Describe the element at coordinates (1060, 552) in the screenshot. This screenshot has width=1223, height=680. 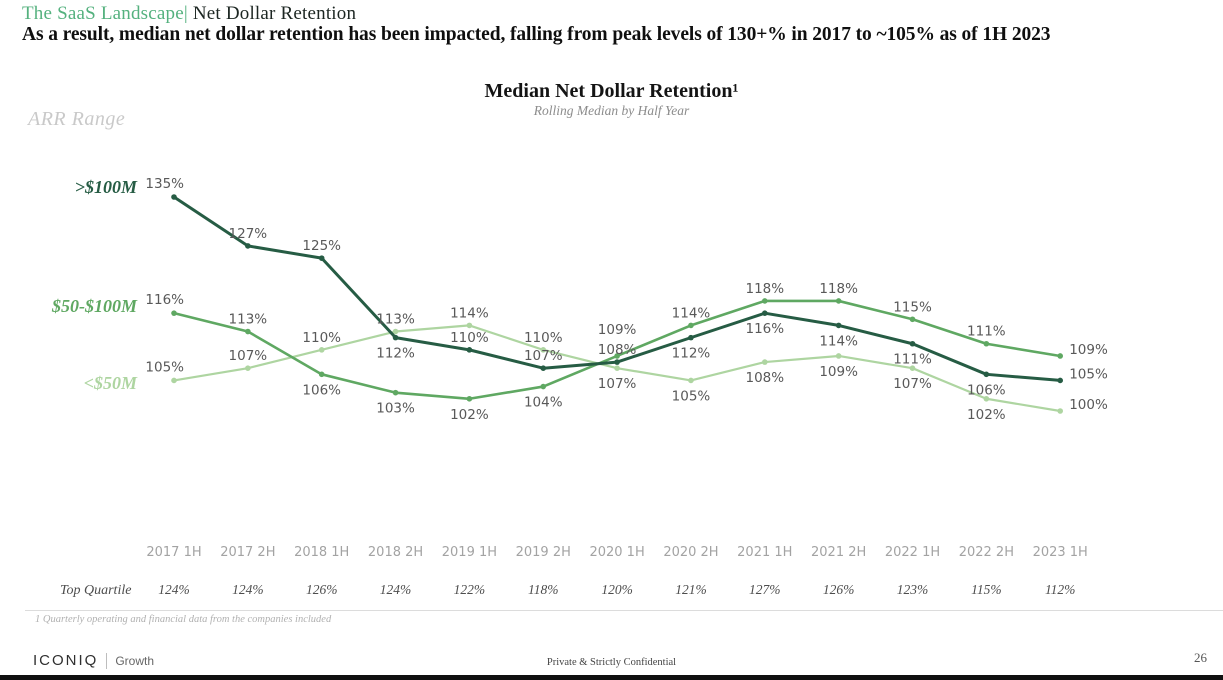
I see `x-axis-label: 2023 1H` at that location.